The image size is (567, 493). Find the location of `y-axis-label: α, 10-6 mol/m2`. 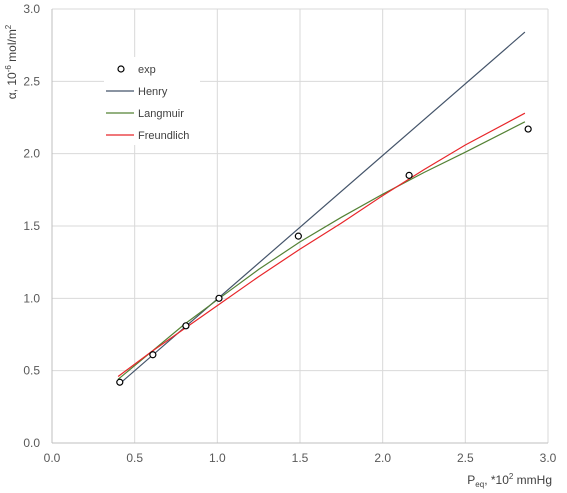

y-axis-label: α, 10-6 mol/m2 is located at coordinates (11, 61).